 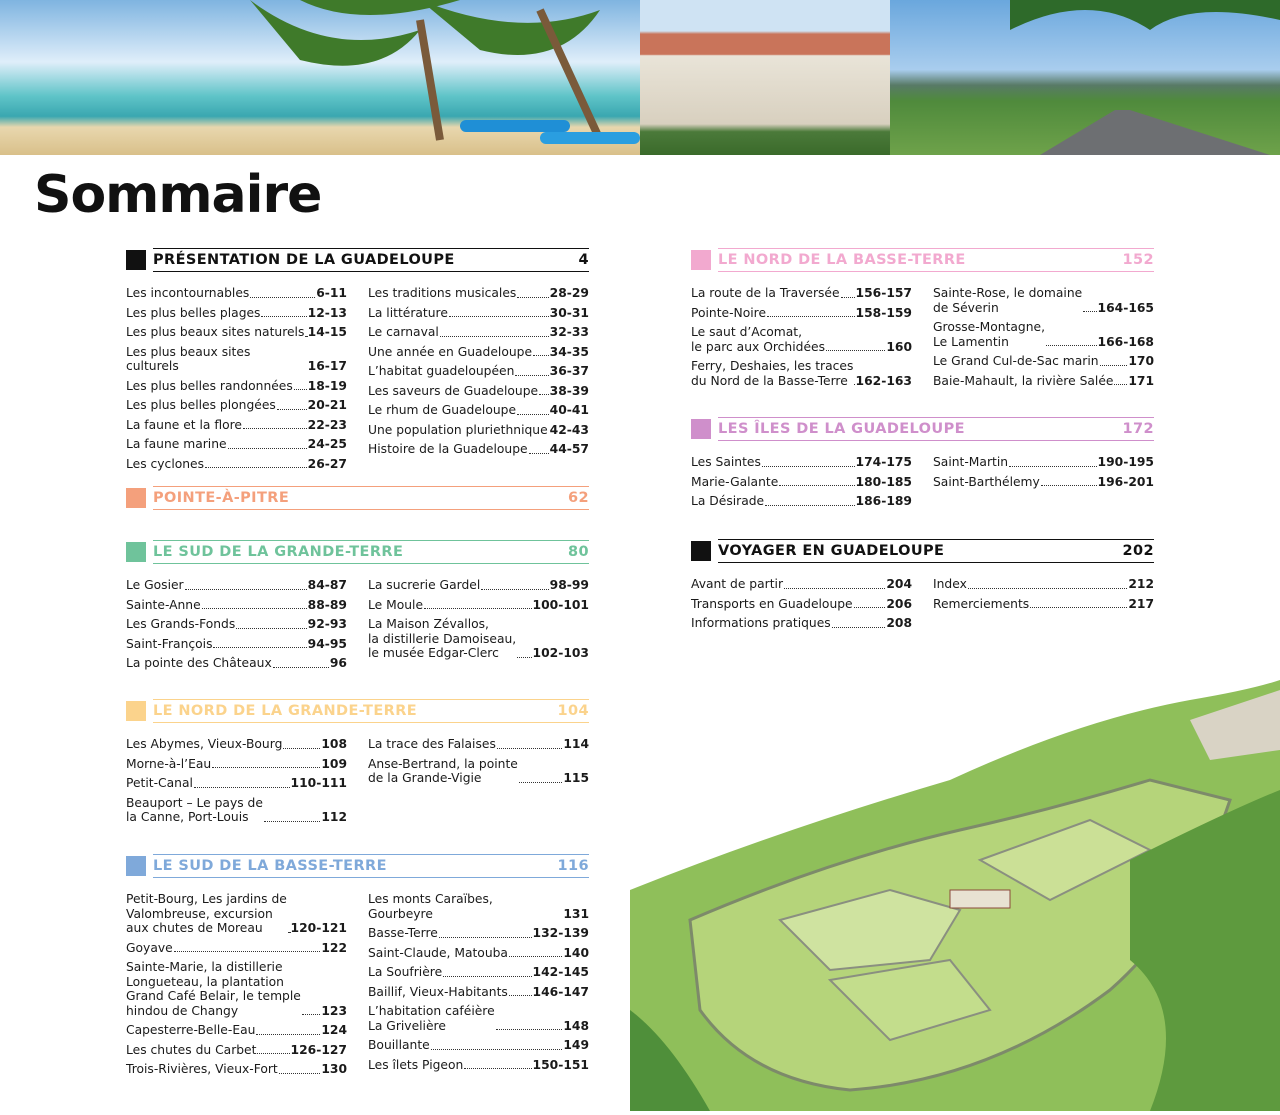 What do you see at coordinates (438, 953) in the screenshot?
I see `entry-title: Saint-Claude, Matouba` at bounding box center [438, 953].